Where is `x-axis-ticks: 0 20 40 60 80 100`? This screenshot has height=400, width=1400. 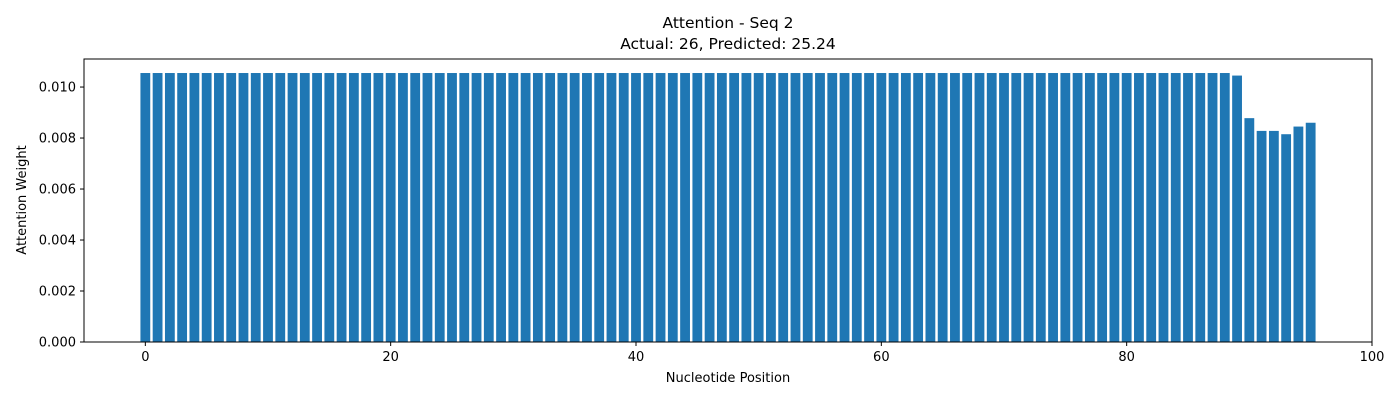
x-axis-ticks: 0 20 40 60 80 100 is located at coordinates (762, 353).